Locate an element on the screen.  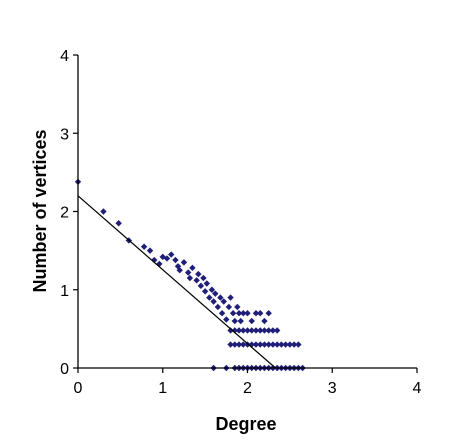
x-tick-label: 0 is located at coordinates (78, 388).